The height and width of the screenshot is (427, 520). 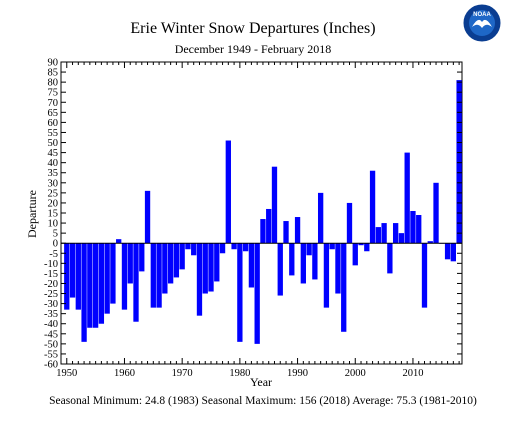 What do you see at coordinates (252, 28) in the screenshot?
I see `chart-title: Erie Winter Snow Departures (Inches)` at bounding box center [252, 28].